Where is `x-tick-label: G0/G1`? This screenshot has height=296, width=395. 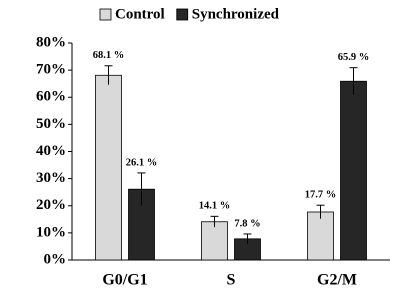 x-tick-label: G0/G1 is located at coordinates (124, 280).